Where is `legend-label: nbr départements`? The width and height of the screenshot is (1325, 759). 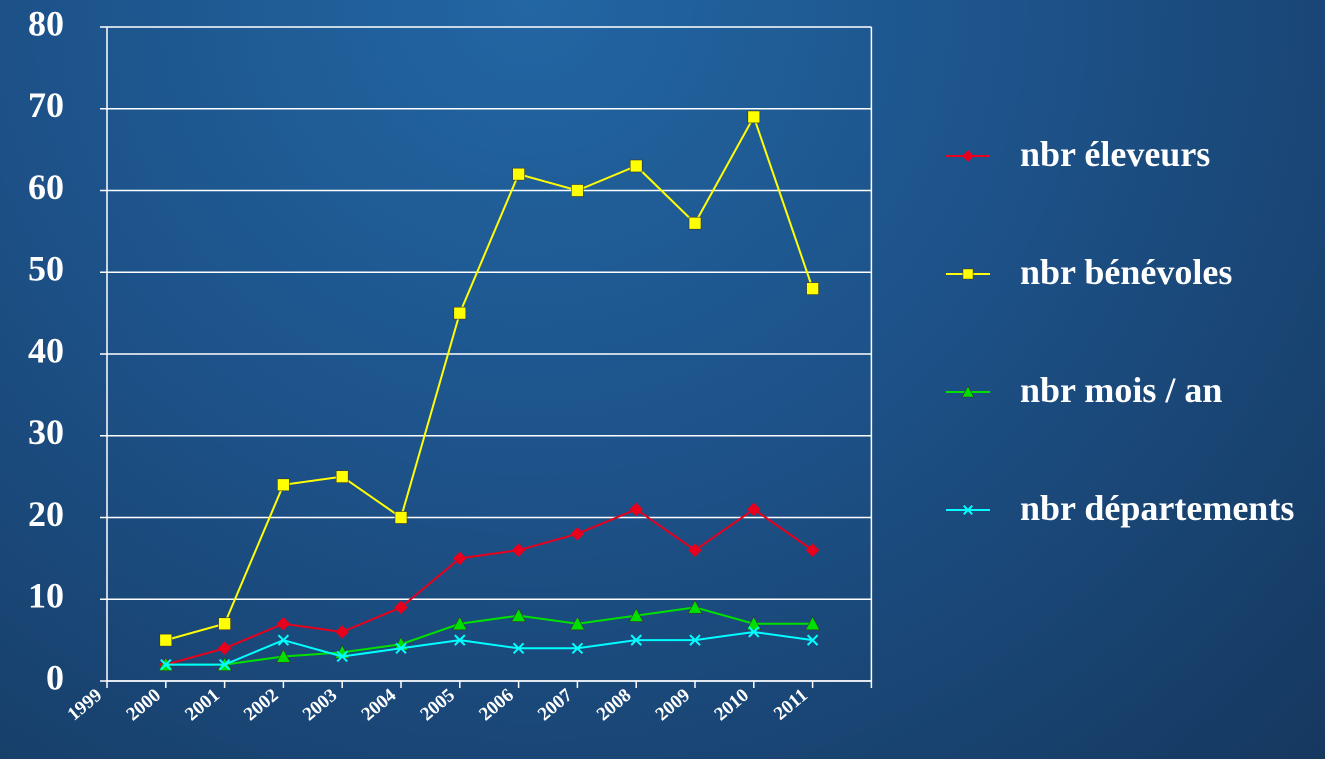
legend-label: nbr départements is located at coordinates (1157, 508).